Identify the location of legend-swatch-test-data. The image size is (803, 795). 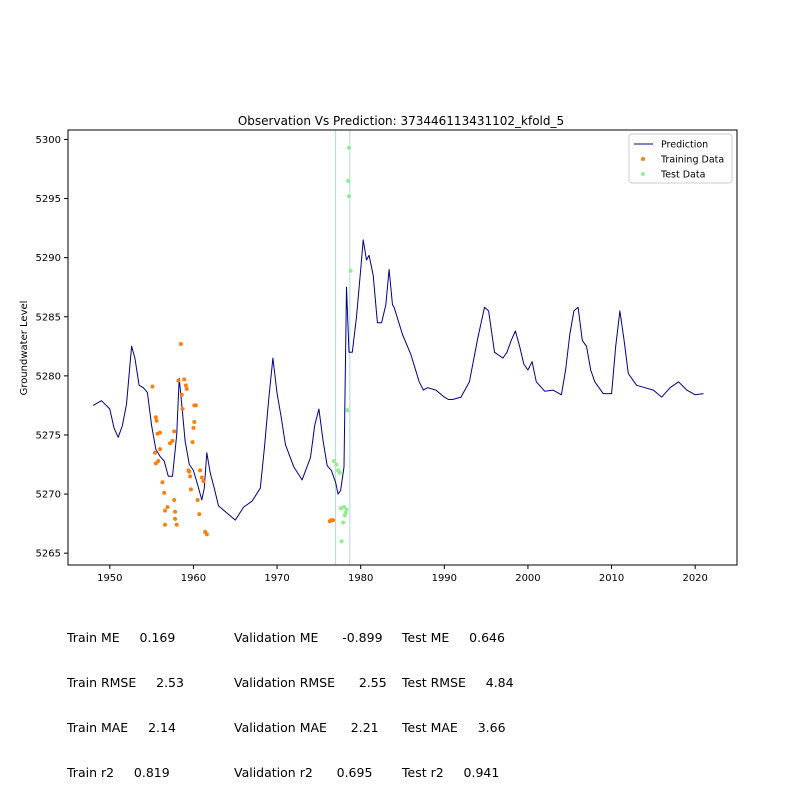
(643, 174).